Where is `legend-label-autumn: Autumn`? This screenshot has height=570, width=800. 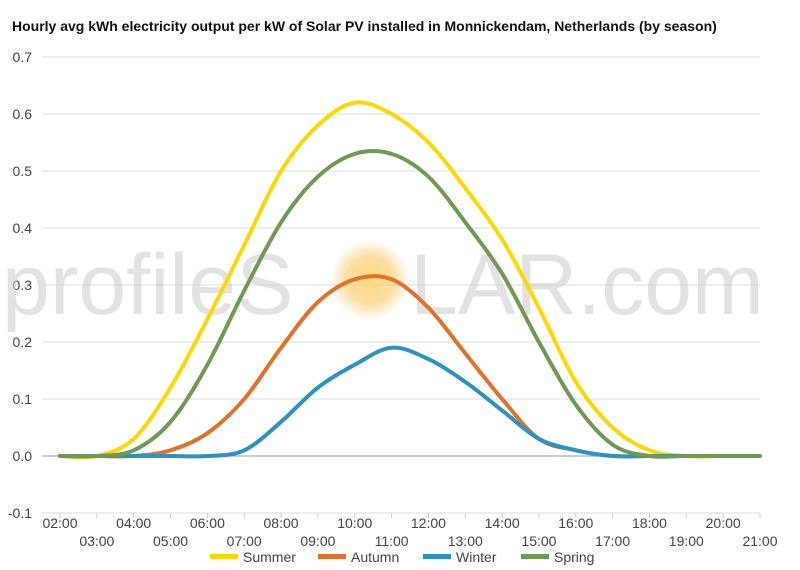 legend-label-autumn: Autumn is located at coordinates (375, 557).